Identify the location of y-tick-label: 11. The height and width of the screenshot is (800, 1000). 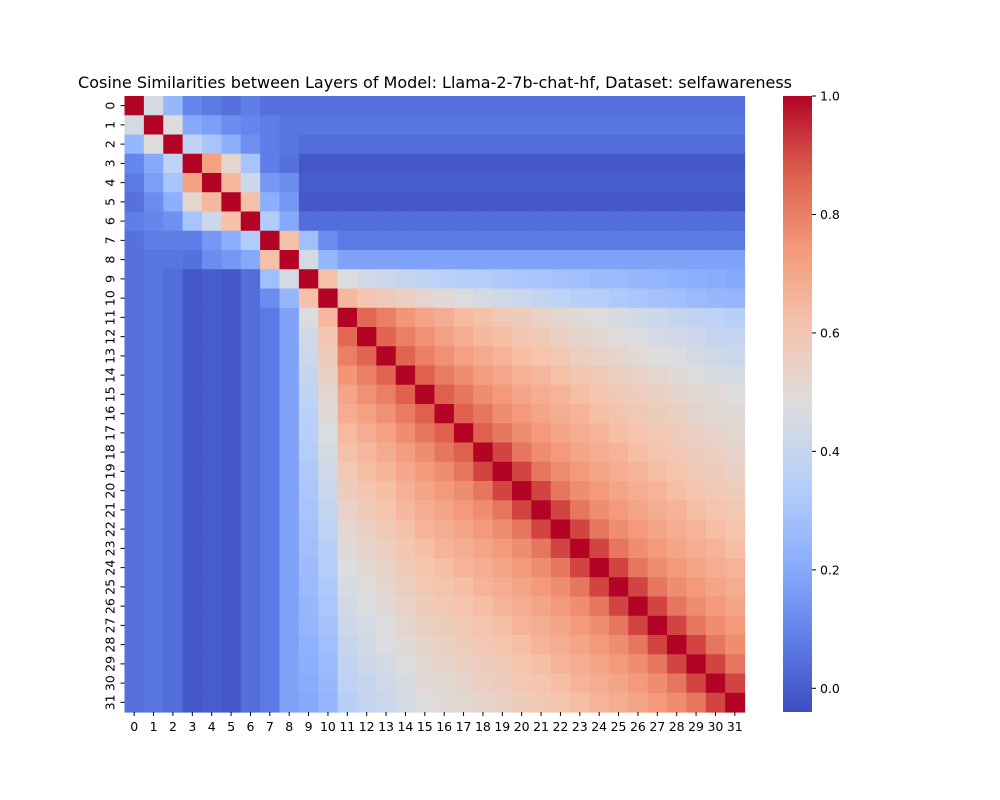
(110, 317).